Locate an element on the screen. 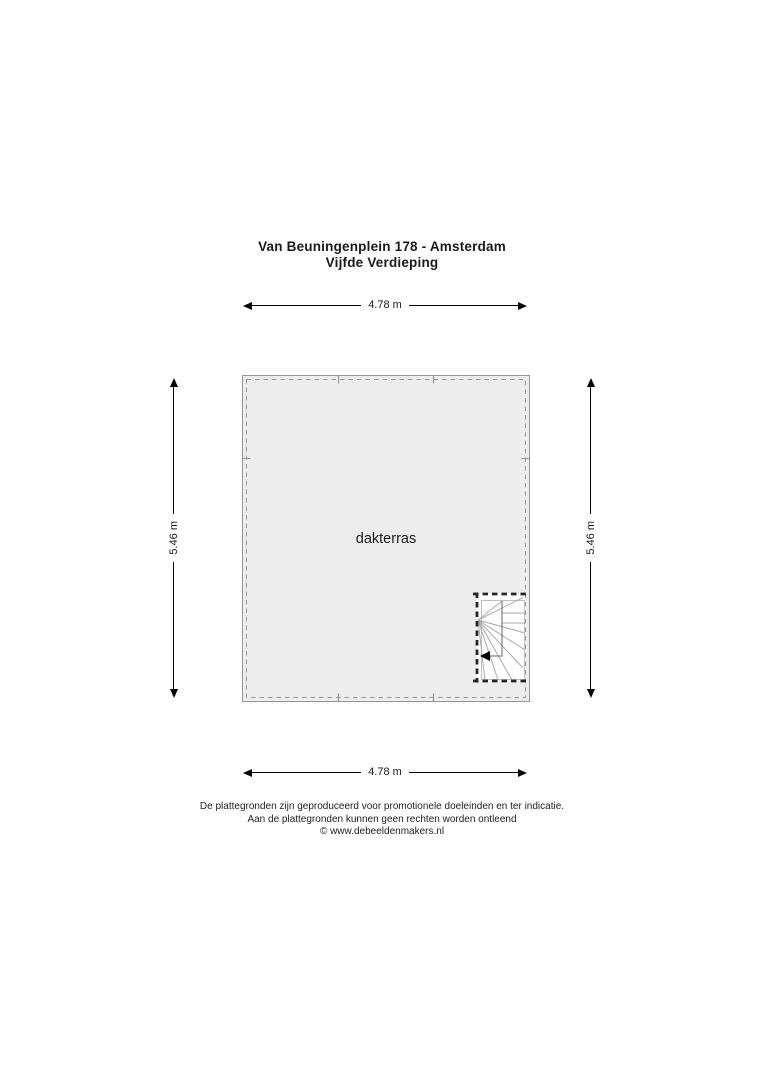 The image size is (764, 1080). dimension-right: 5.46 m is located at coordinates (590, 538).